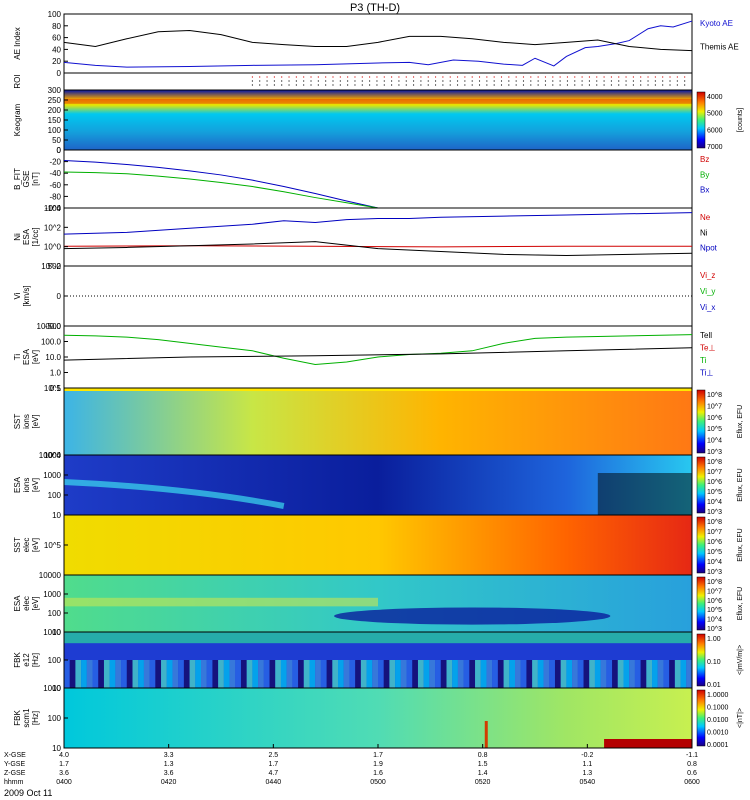 The image size is (750, 800). I want to click on fbk_e-colorbar-tick: 1.00, so click(714, 639).